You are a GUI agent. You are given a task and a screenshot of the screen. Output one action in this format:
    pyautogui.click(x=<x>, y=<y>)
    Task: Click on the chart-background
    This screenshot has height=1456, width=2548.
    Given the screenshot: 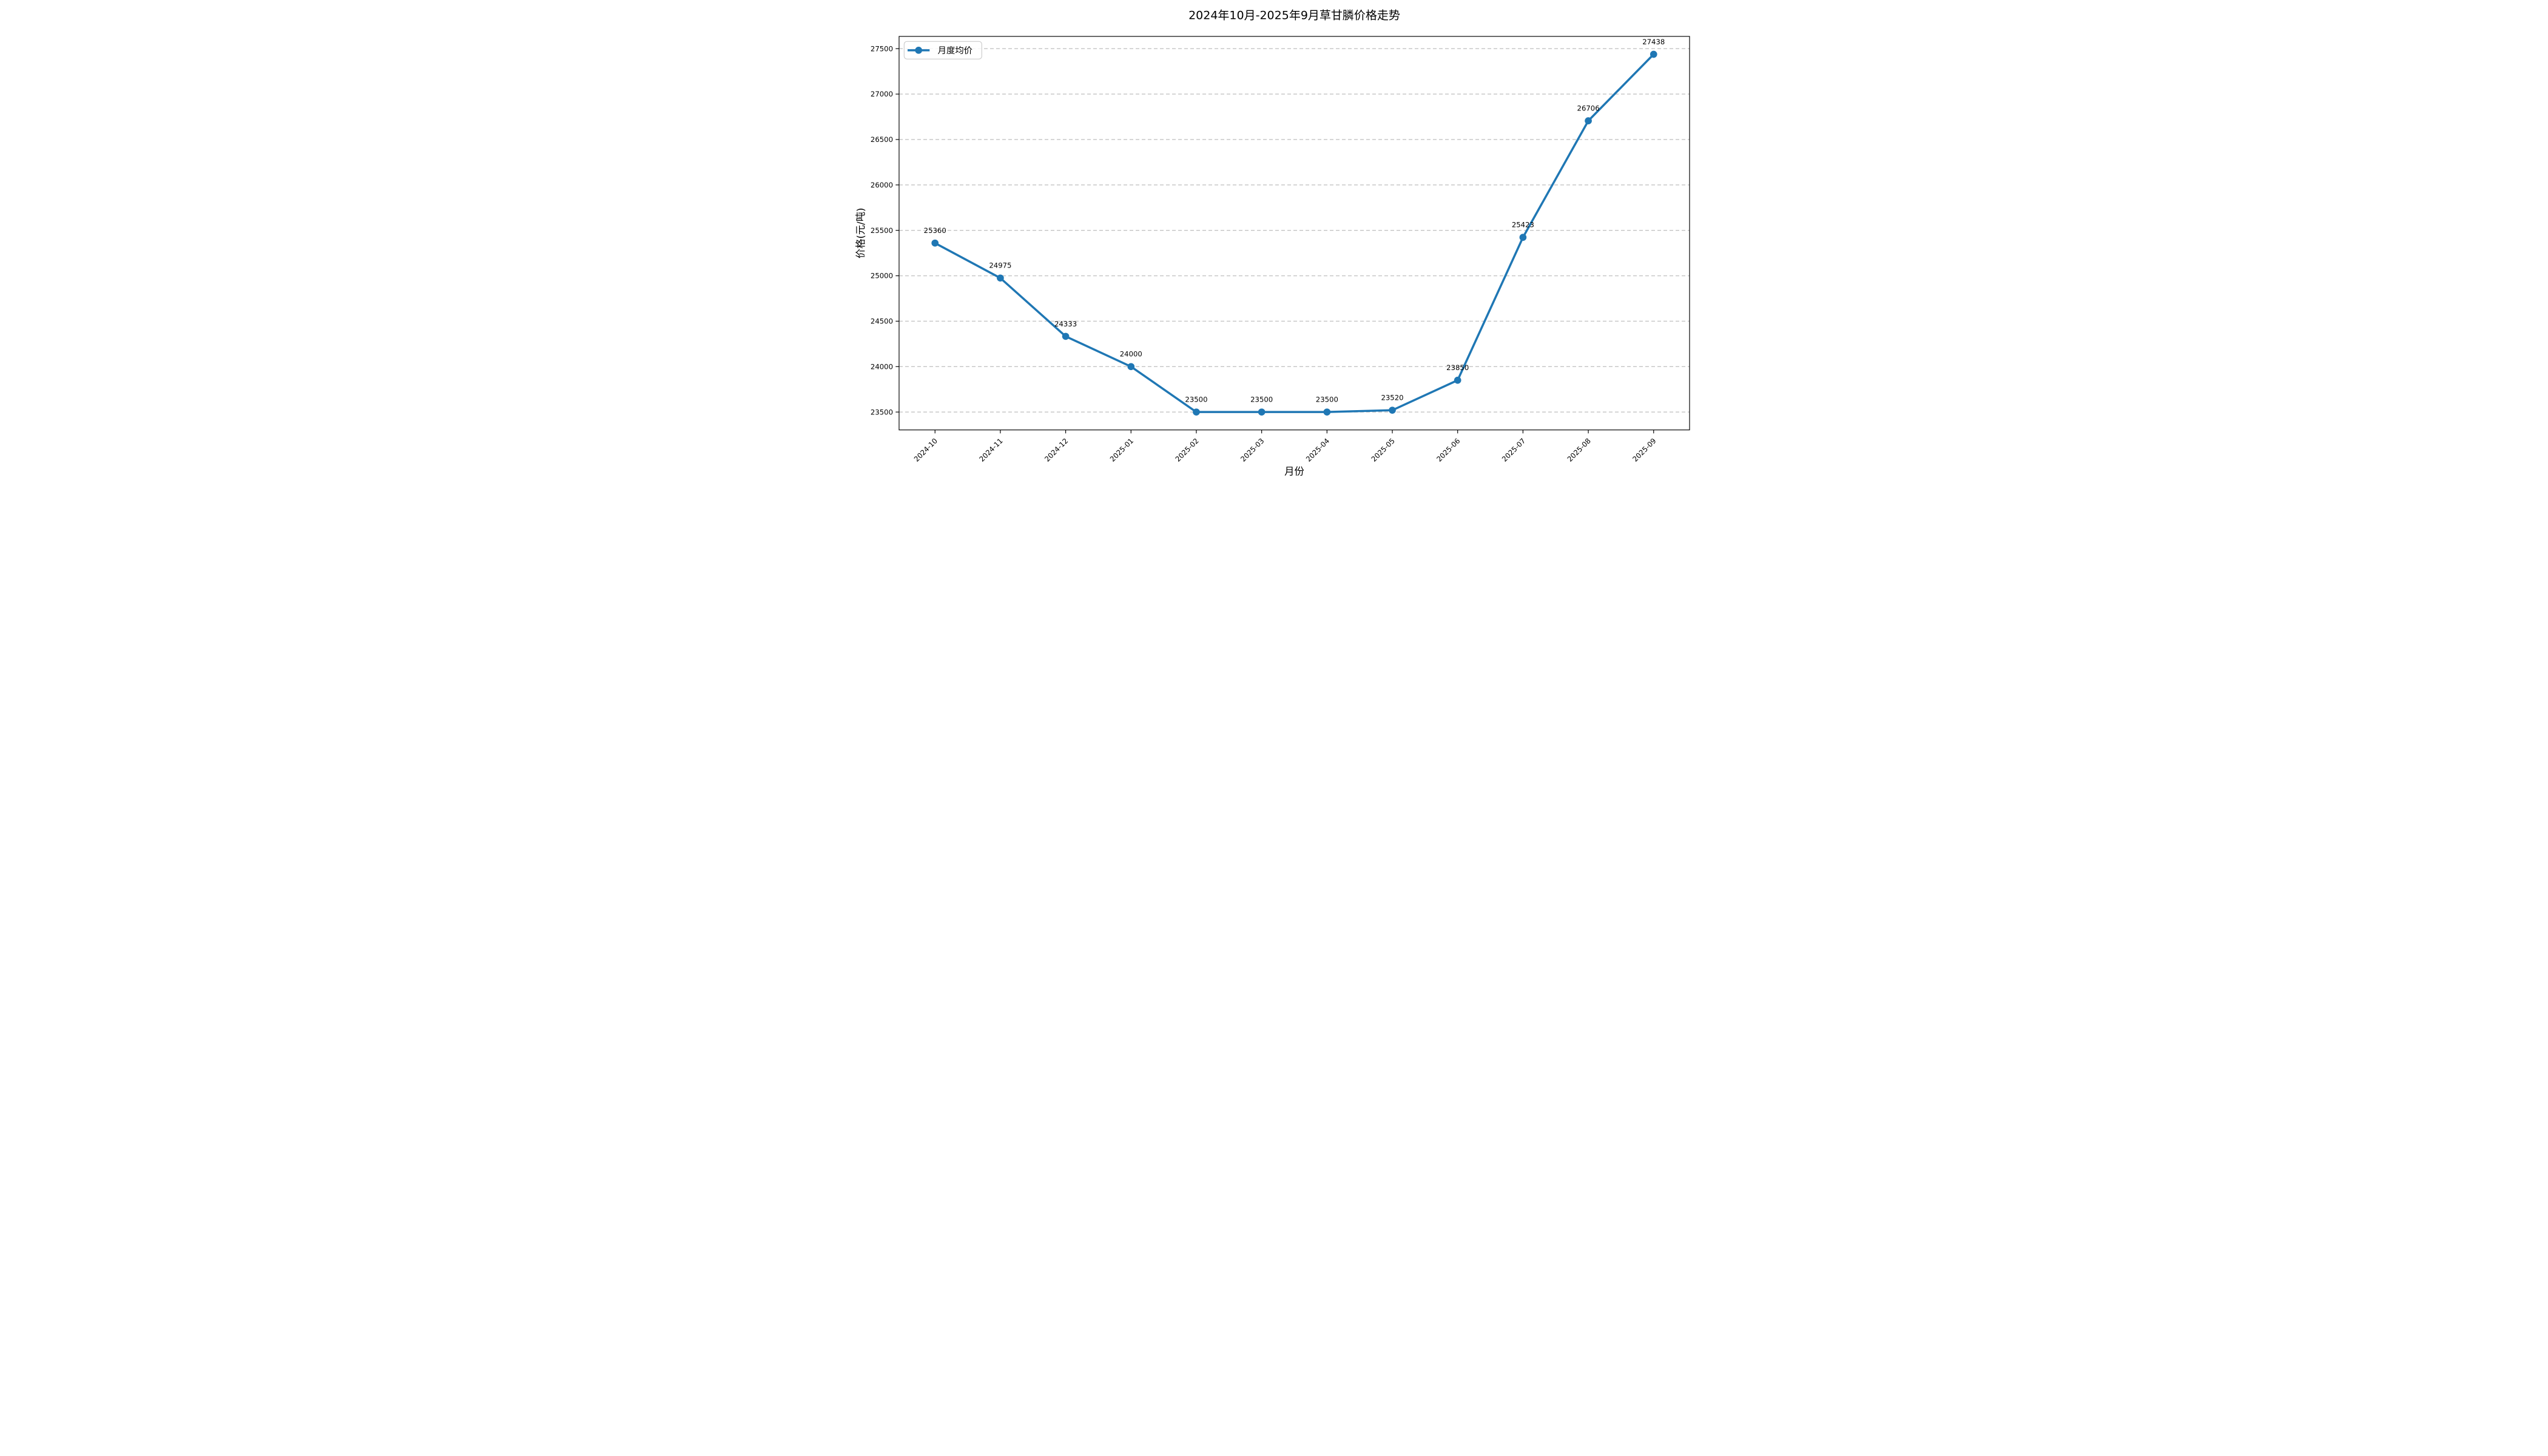 What is the action you would take?
    pyautogui.click(x=1274, y=242)
    